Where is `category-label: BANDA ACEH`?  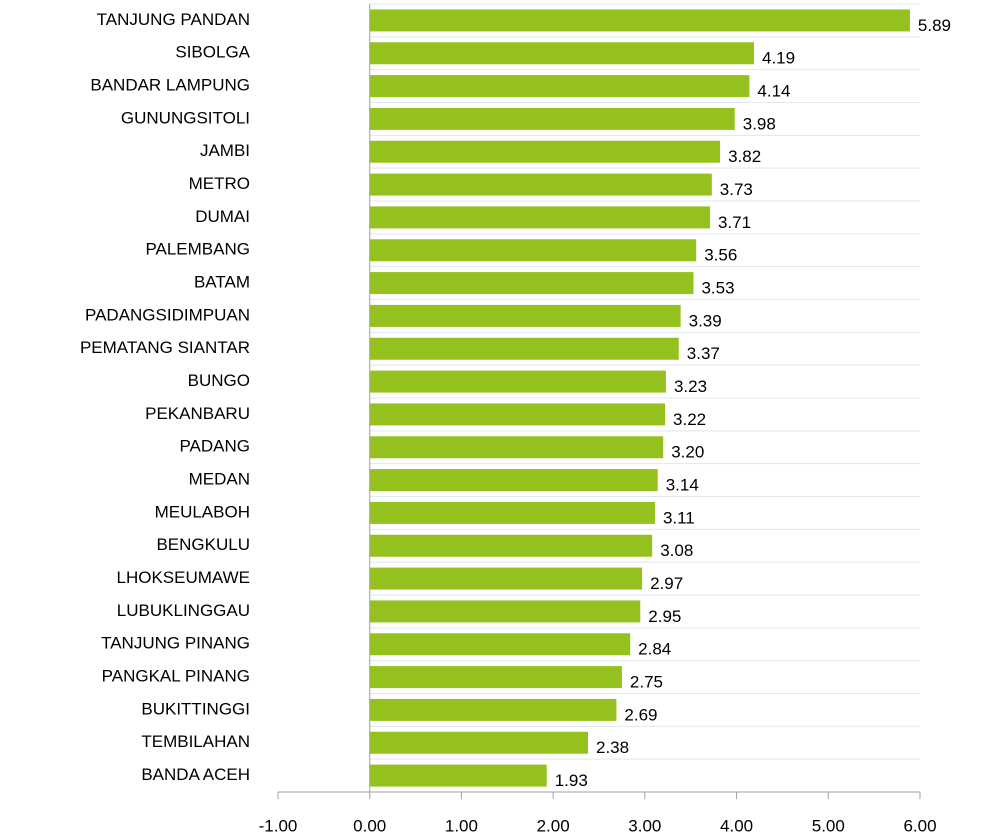 category-label: BANDA ACEH is located at coordinates (195, 774).